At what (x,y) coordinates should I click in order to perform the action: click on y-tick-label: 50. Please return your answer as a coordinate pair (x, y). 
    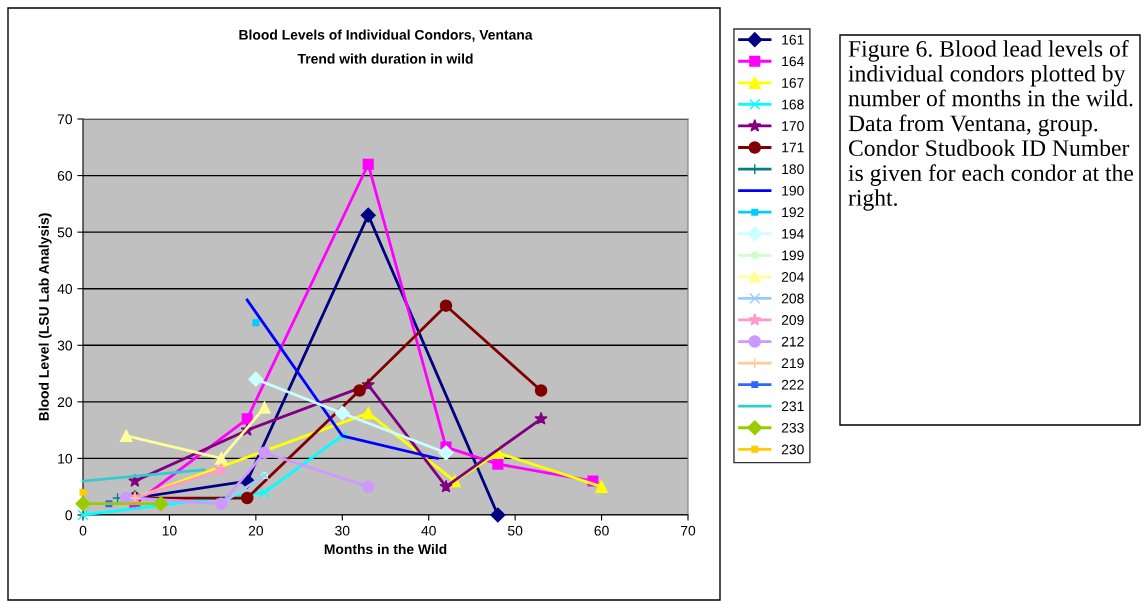
    Looking at the image, I should click on (65, 232).